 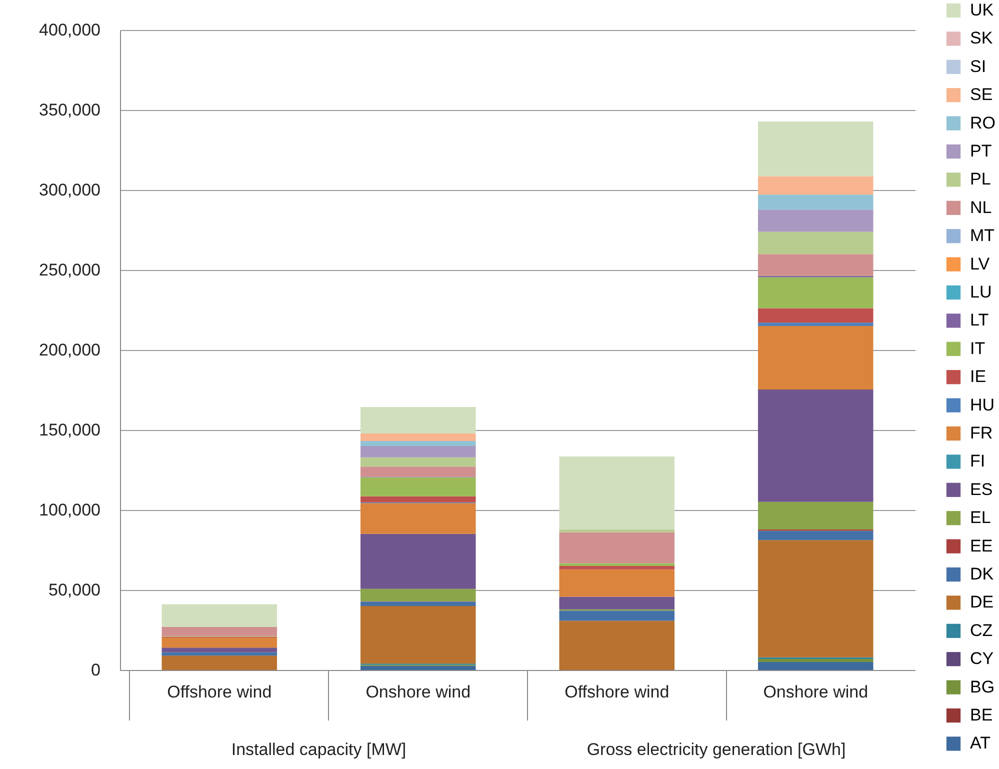 What do you see at coordinates (69, 430) in the screenshot?
I see `y-tick-label: 150,000` at bounding box center [69, 430].